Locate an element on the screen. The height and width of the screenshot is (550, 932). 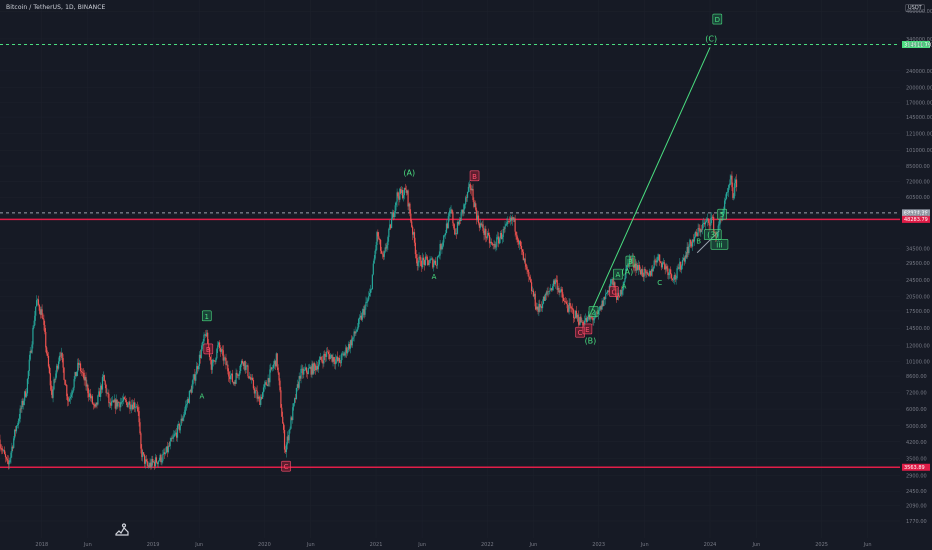
level-price-label: 48283.79 is located at coordinates (916, 220).